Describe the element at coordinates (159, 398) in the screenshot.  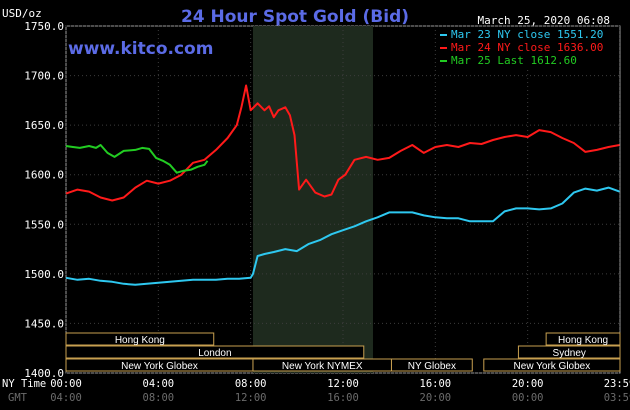
I see `x-tick-gmt: 08:00` at that location.